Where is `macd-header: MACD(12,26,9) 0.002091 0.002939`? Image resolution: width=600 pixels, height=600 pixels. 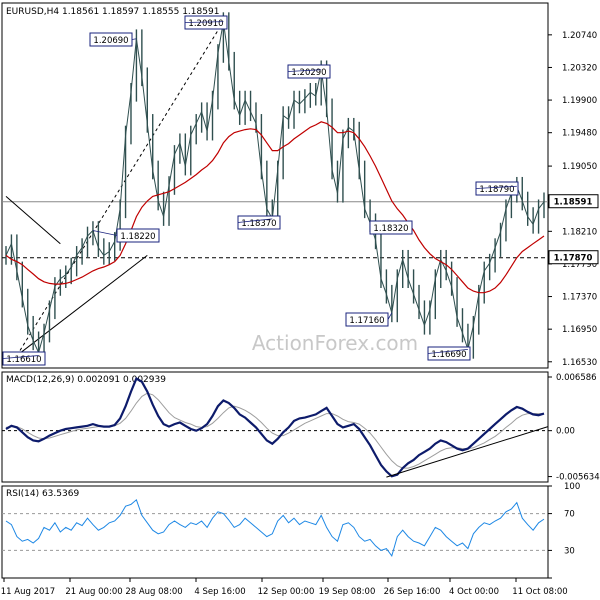 macd-header: MACD(12,26,9) 0.002091 0.002939 is located at coordinates (86, 380).